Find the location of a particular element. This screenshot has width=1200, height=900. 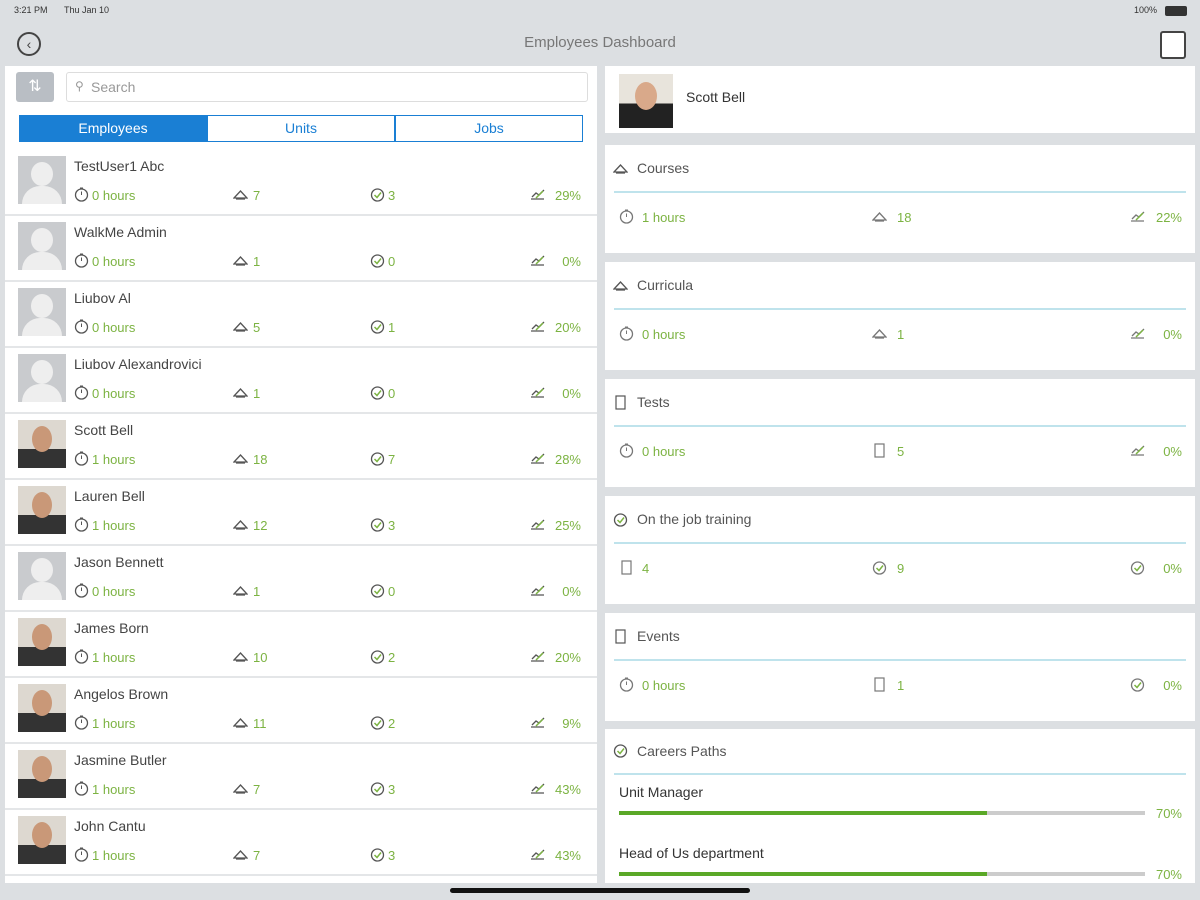

section-icon is located at coordinates (620, 636).